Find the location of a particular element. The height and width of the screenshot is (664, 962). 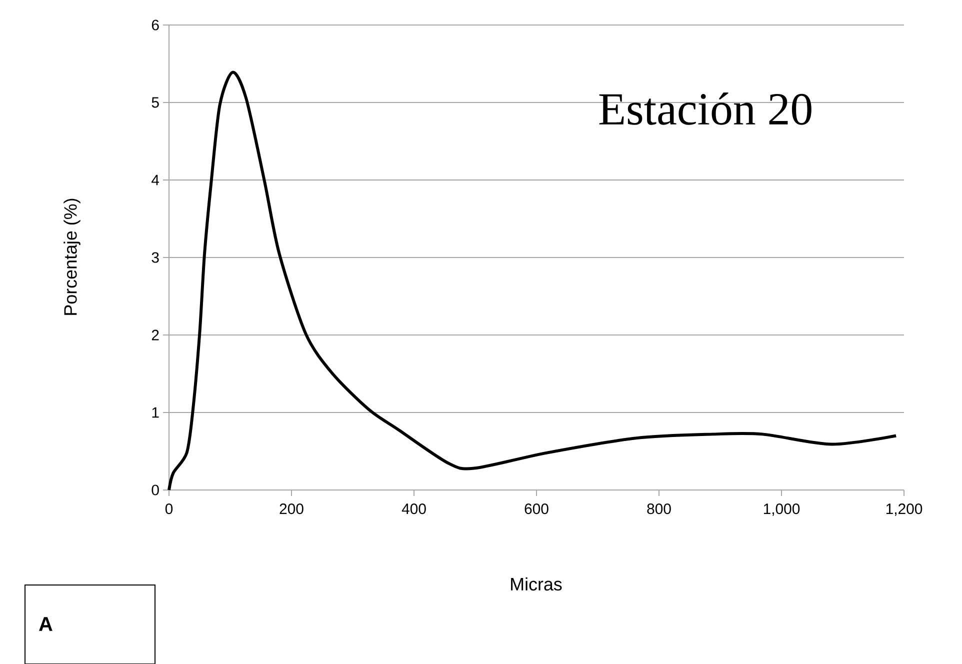

x-tick-label: 800 is located at coordinates (659, 508).